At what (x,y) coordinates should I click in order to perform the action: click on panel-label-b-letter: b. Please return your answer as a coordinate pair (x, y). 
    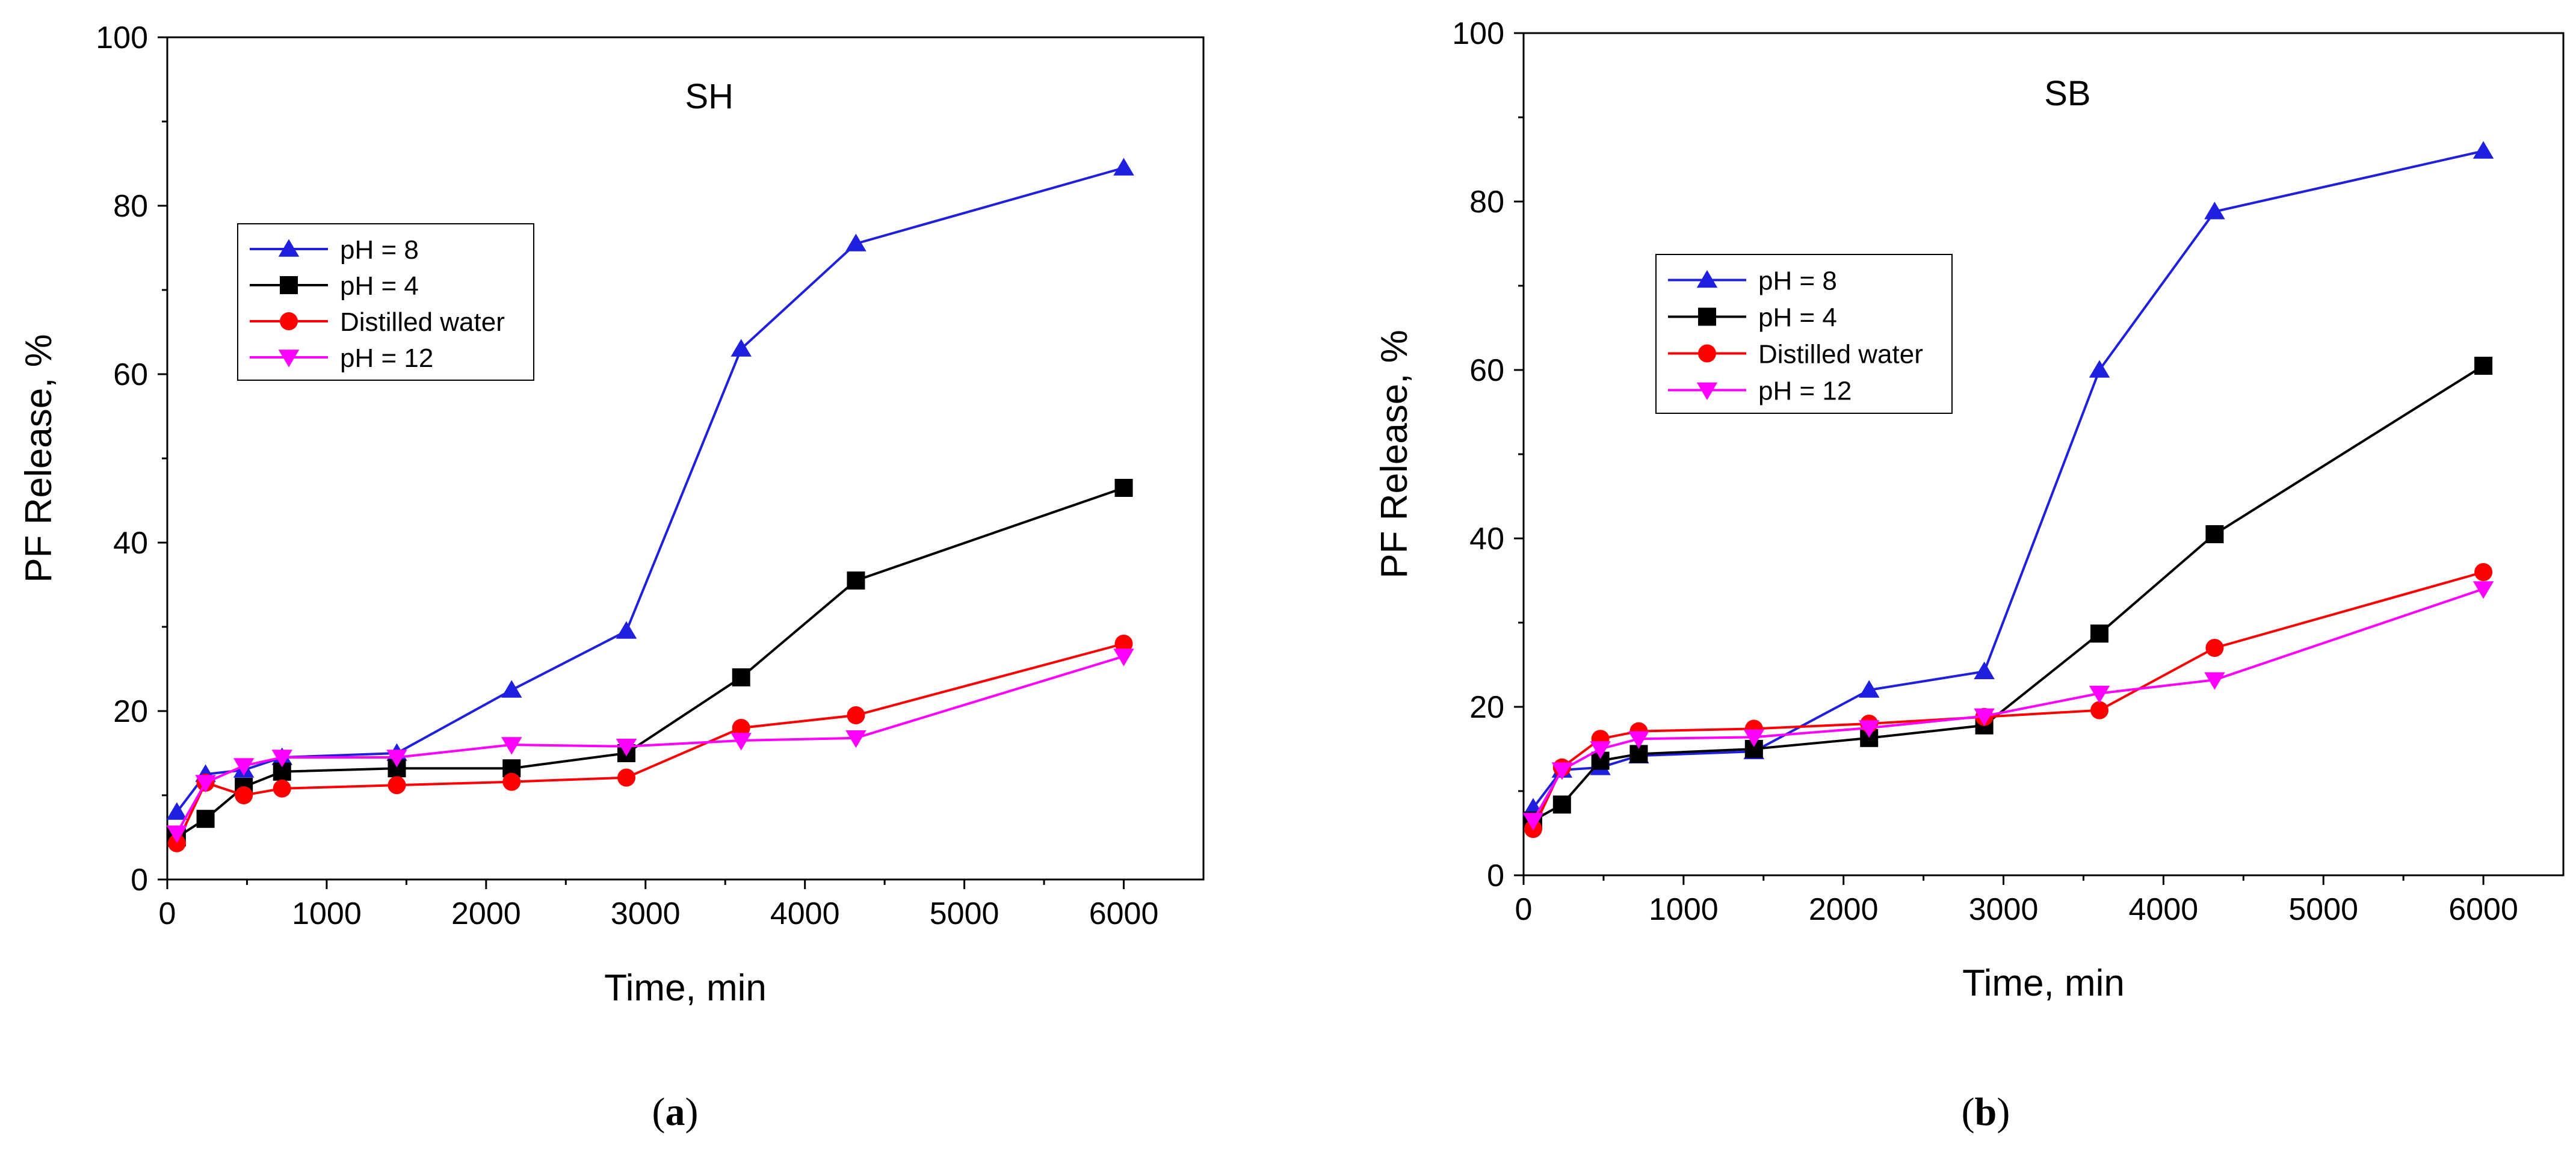
    Looking at the image, I should click on (1986, 1112).